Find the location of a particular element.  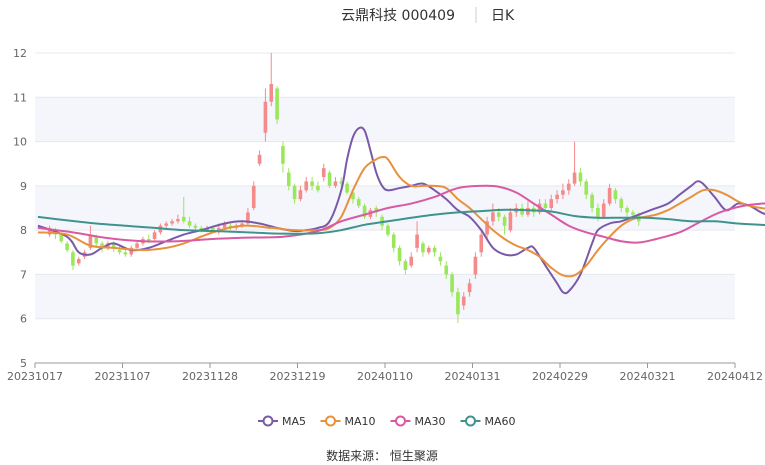

y-tick-label: 9 is located at coordinates (23, 186).